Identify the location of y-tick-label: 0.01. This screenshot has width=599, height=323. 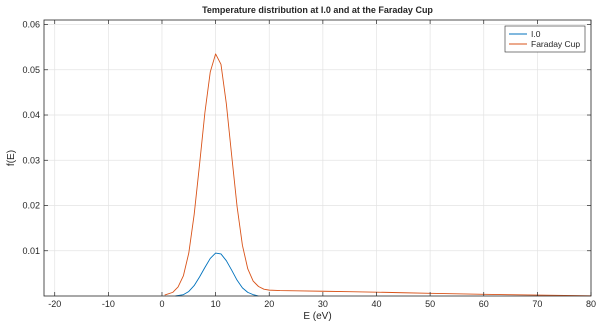
(31, 251).